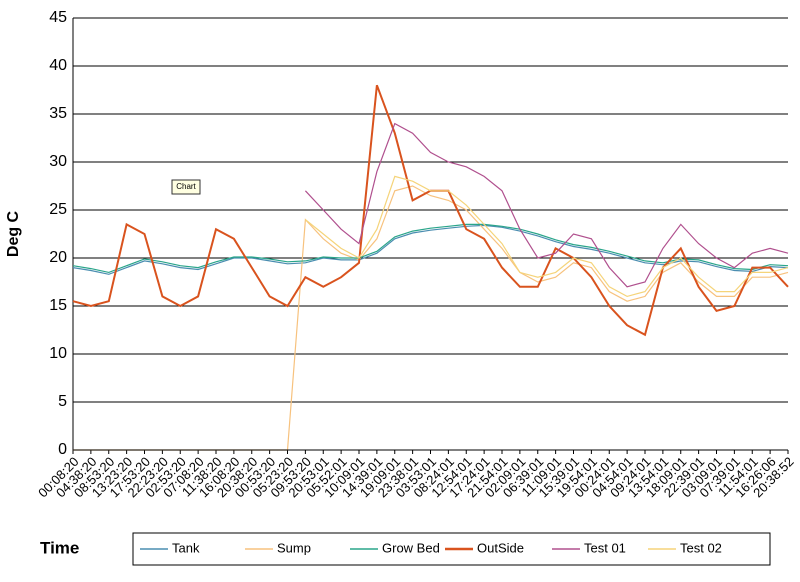  Describe the element at coordinates (500, 547) in the screenshot. I see `legend-label: OutSide` at that location.